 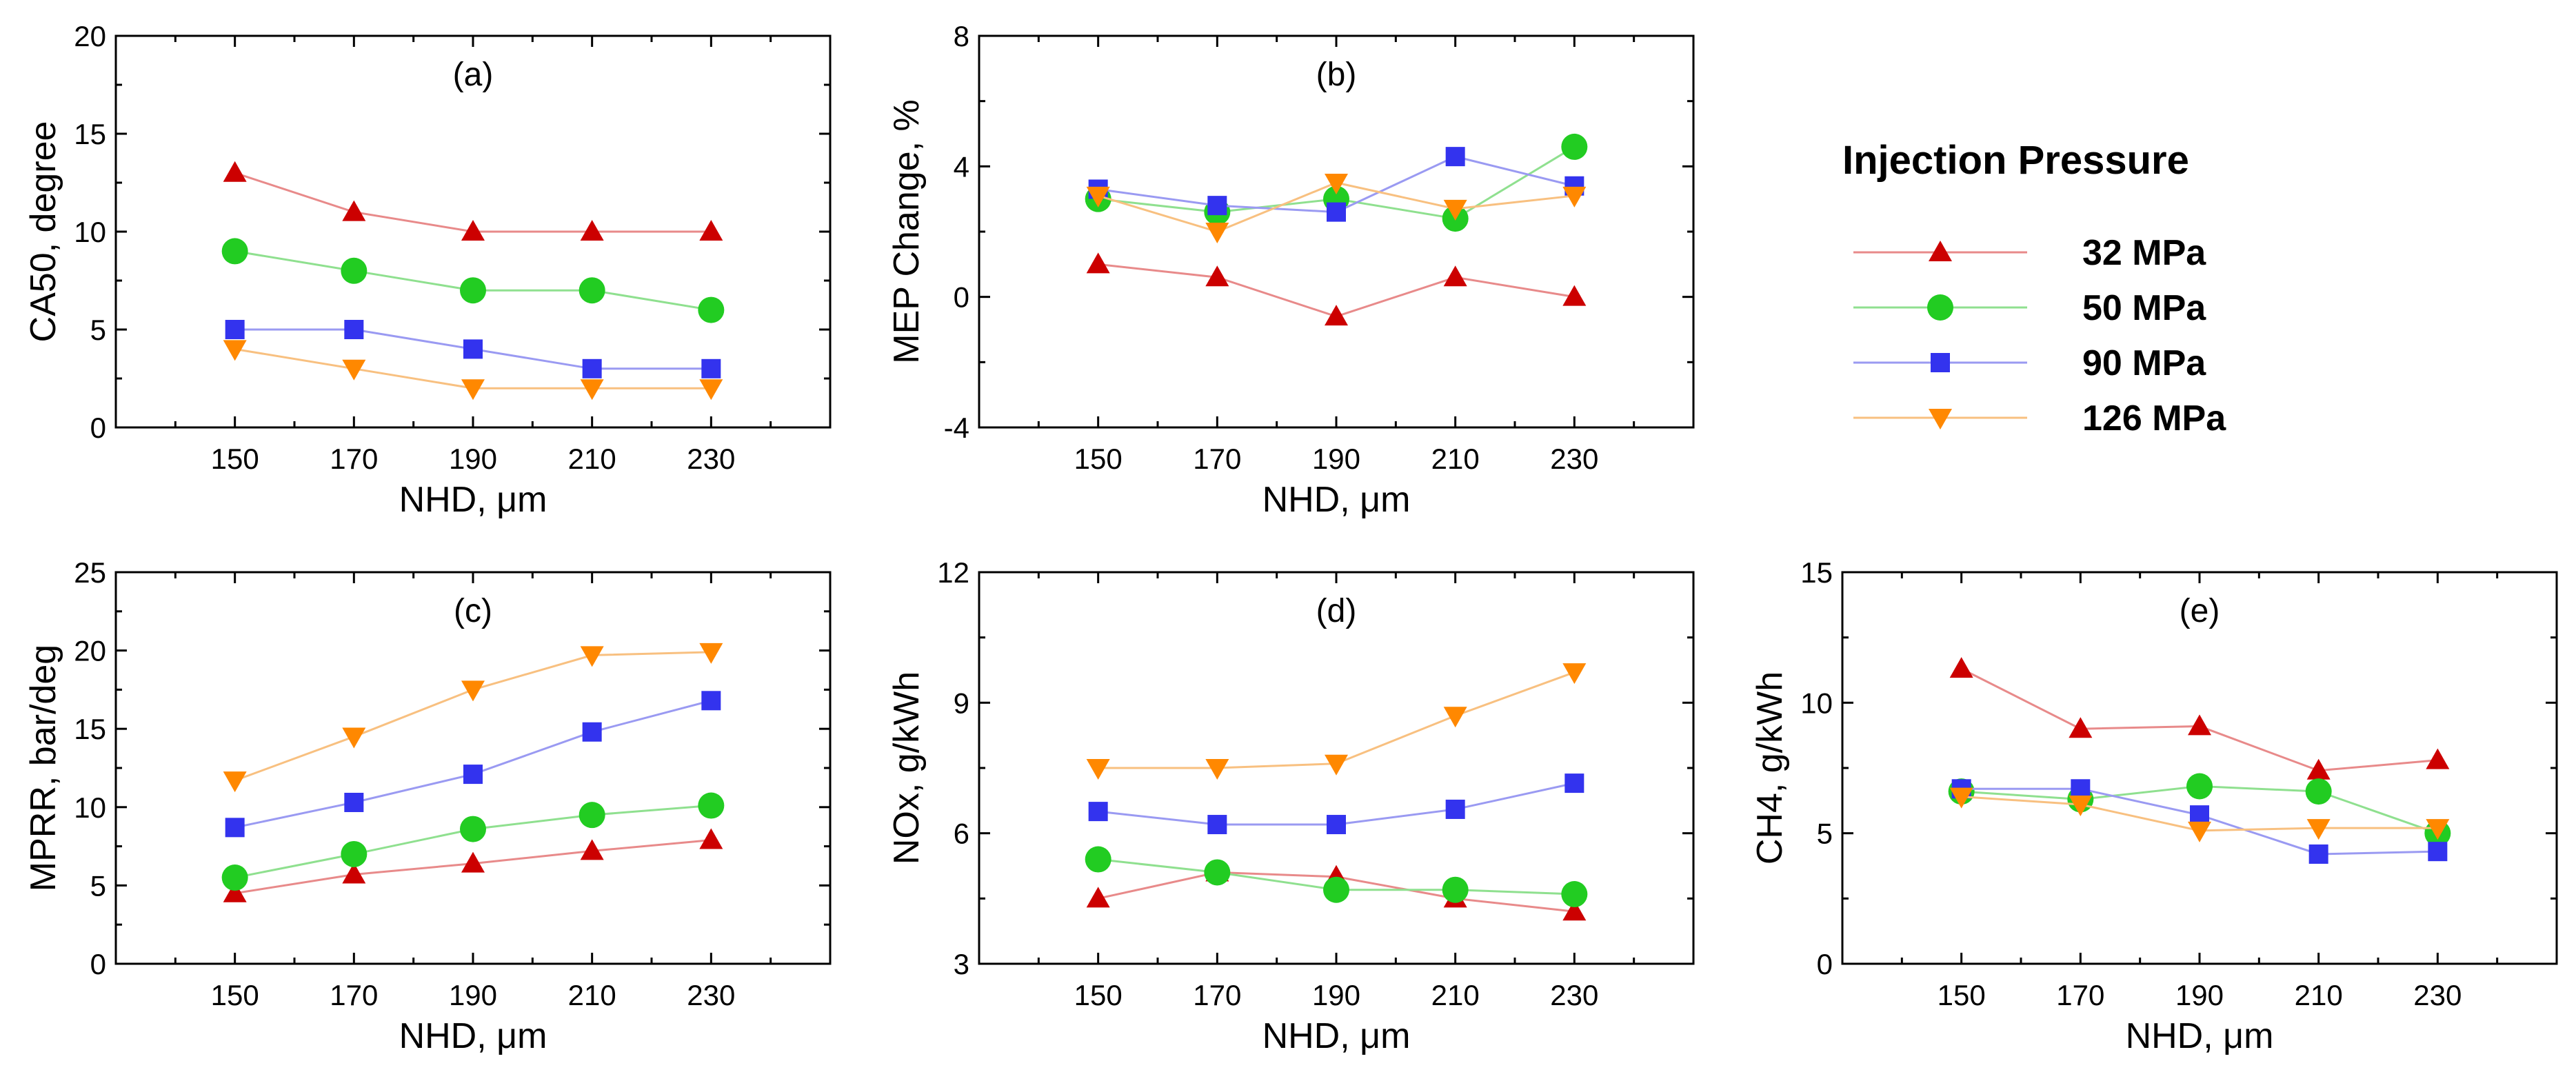 What do you see at coordinates (953, 572) in the screenshot?
I see `y-tick-label: 12` at bounding box center [953, 572].